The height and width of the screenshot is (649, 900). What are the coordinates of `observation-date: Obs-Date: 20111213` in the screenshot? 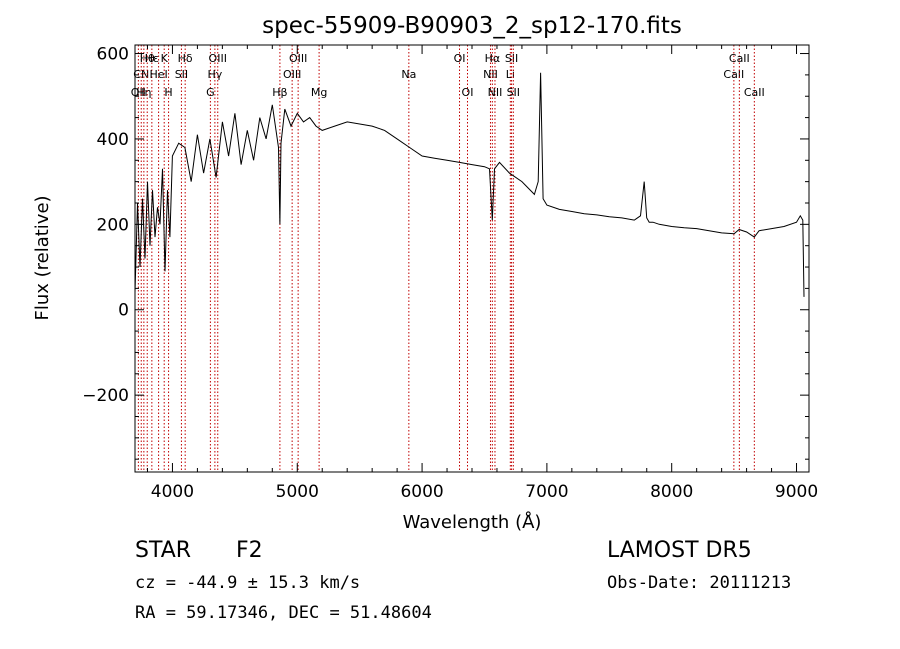 It's located at (699, 583).